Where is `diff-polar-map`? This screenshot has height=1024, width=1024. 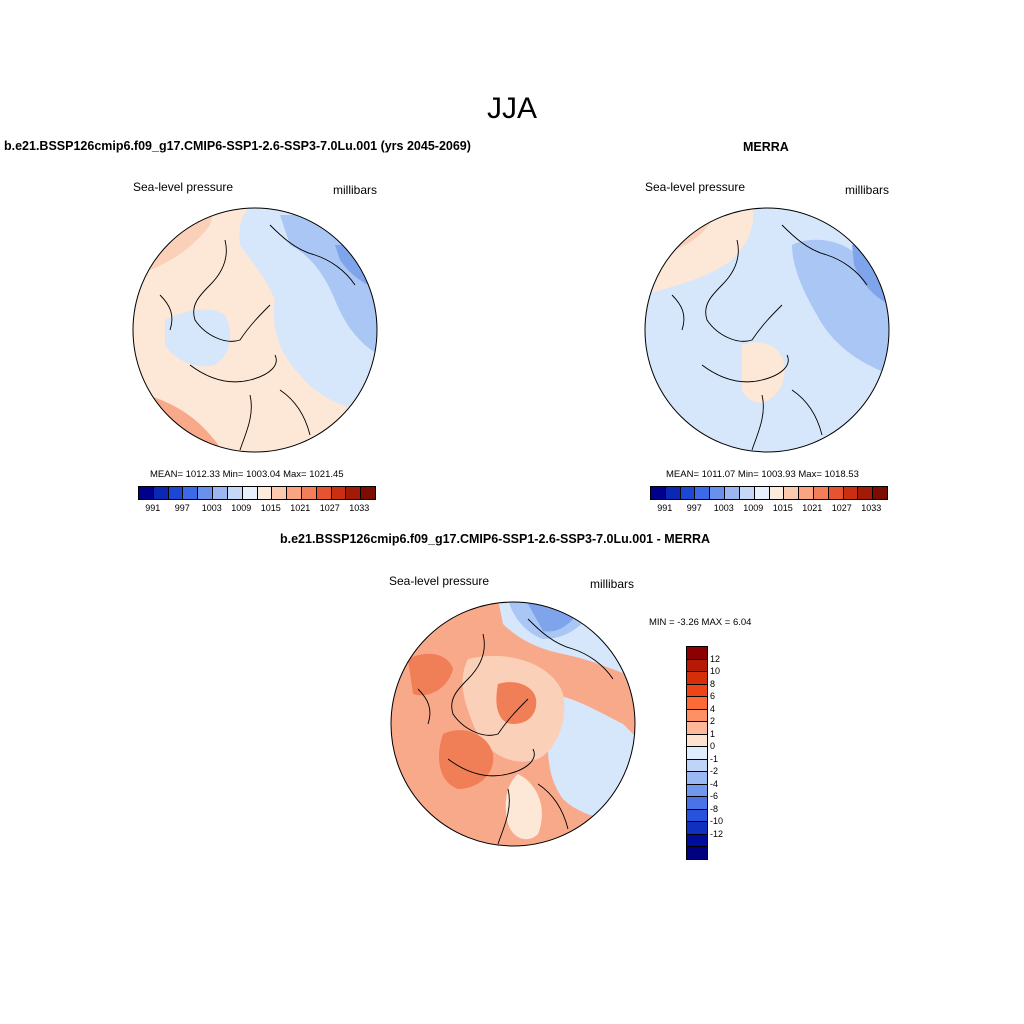 diff-polar-map is located at coordinates (513, 724).